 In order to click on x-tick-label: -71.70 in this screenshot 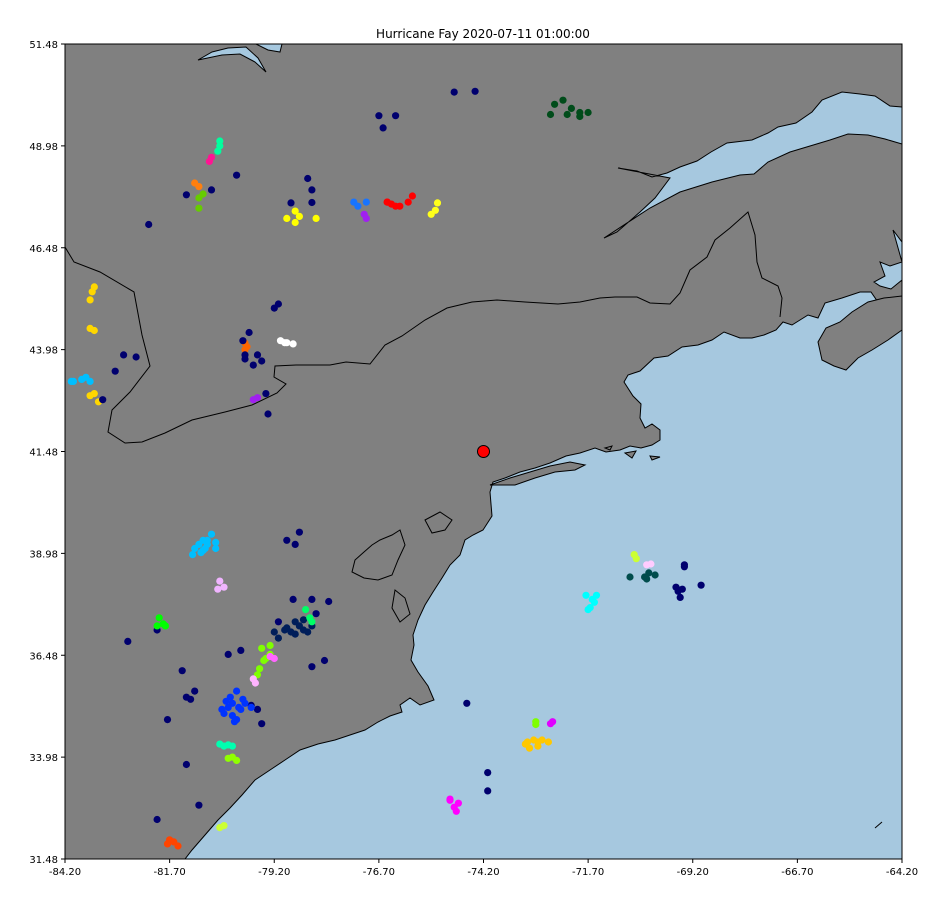, I will do `click(588, 872)`.